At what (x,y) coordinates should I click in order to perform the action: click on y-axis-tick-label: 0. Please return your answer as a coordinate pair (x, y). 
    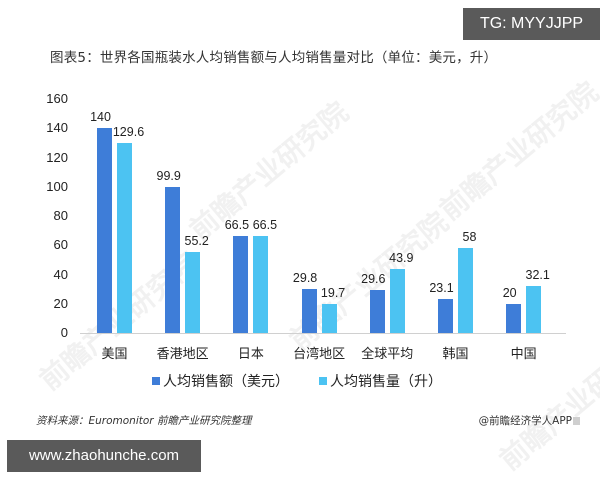
    Looking at the image, I should click on (64, 332).